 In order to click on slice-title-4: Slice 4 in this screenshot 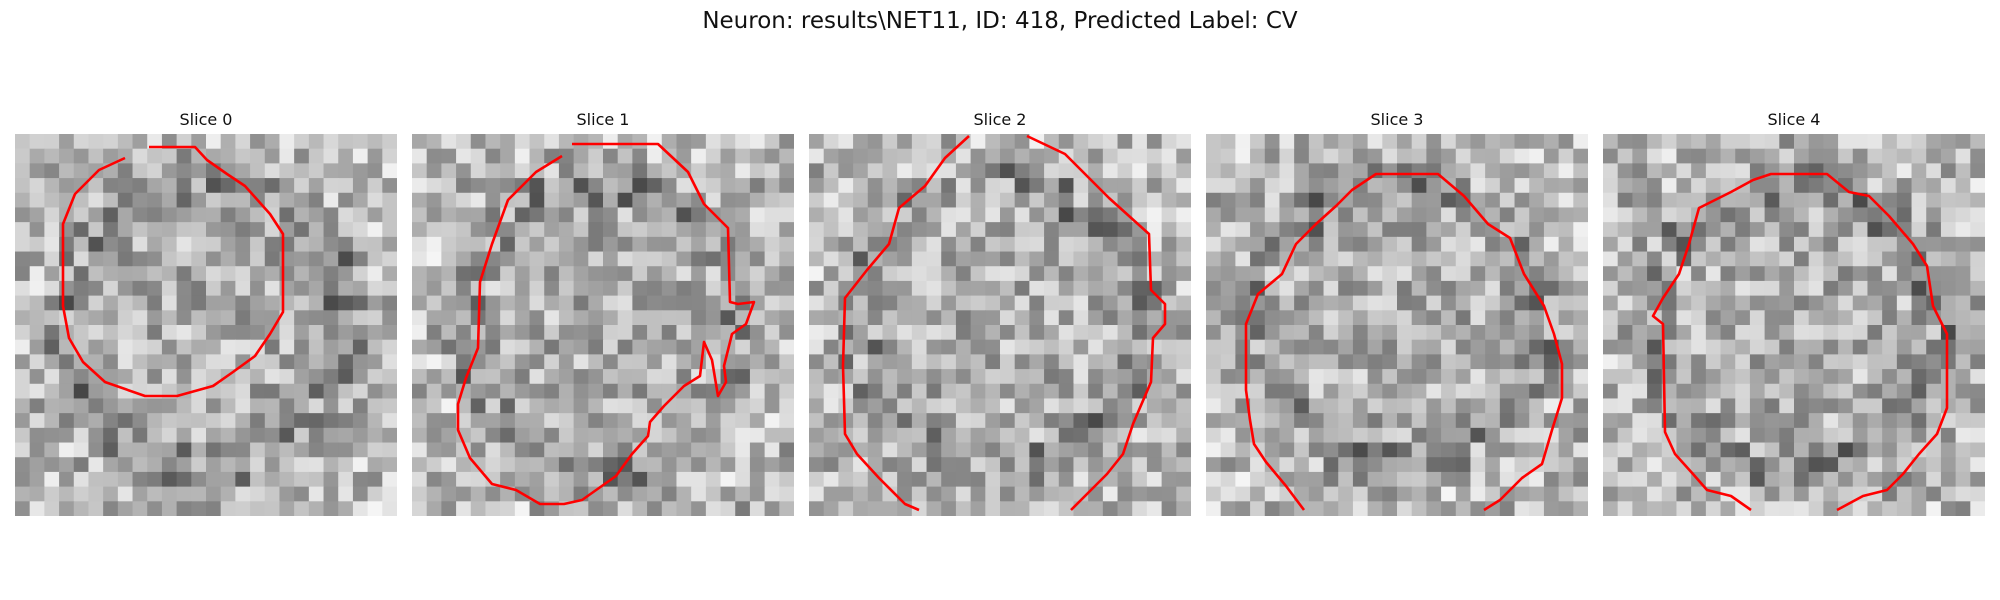, I will do `click(1794, 119)`.